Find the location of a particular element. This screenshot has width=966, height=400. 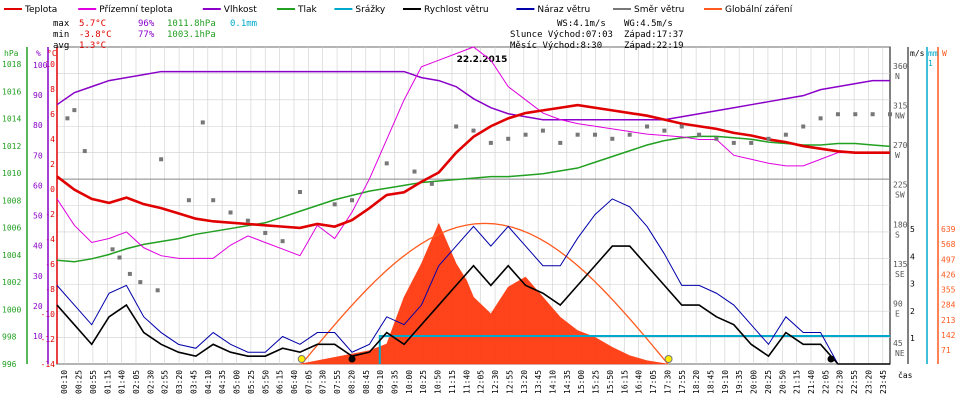

wind-tick: 2 is located at coordinates (912, 311).